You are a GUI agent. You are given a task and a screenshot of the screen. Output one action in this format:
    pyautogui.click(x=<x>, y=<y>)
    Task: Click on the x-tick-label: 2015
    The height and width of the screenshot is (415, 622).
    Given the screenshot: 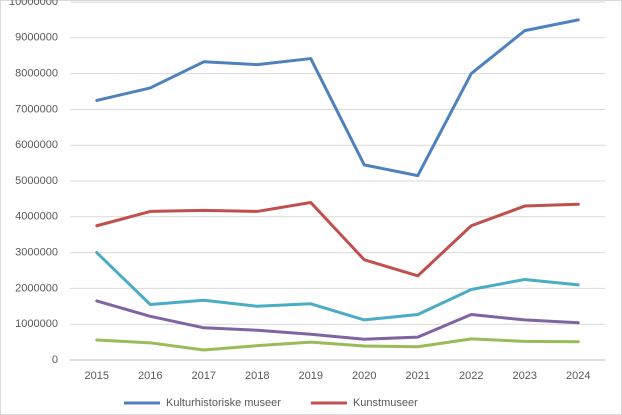 What is the action you would take?
    pyautogui.click(x=97, y=376)
    